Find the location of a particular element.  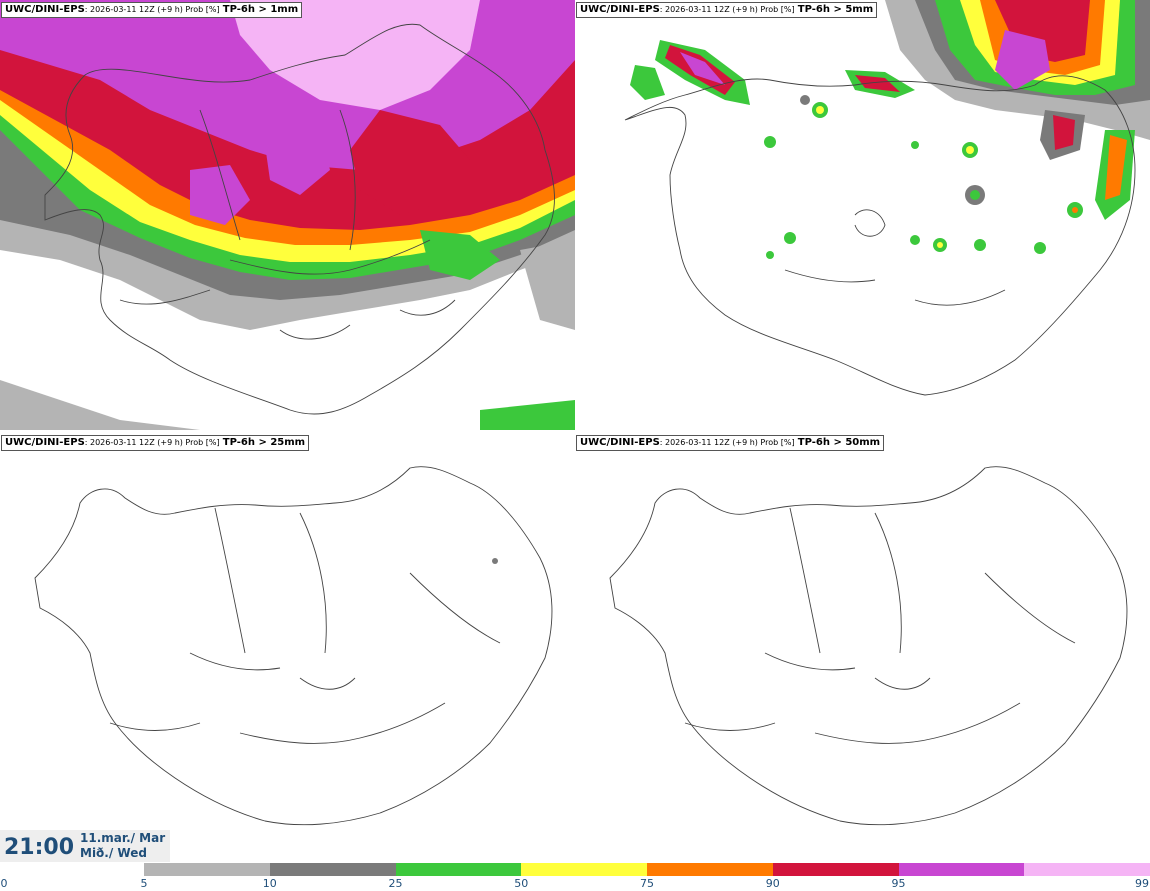

valid-date: 11.mar./ Mar is located at coordinates (123, 838).